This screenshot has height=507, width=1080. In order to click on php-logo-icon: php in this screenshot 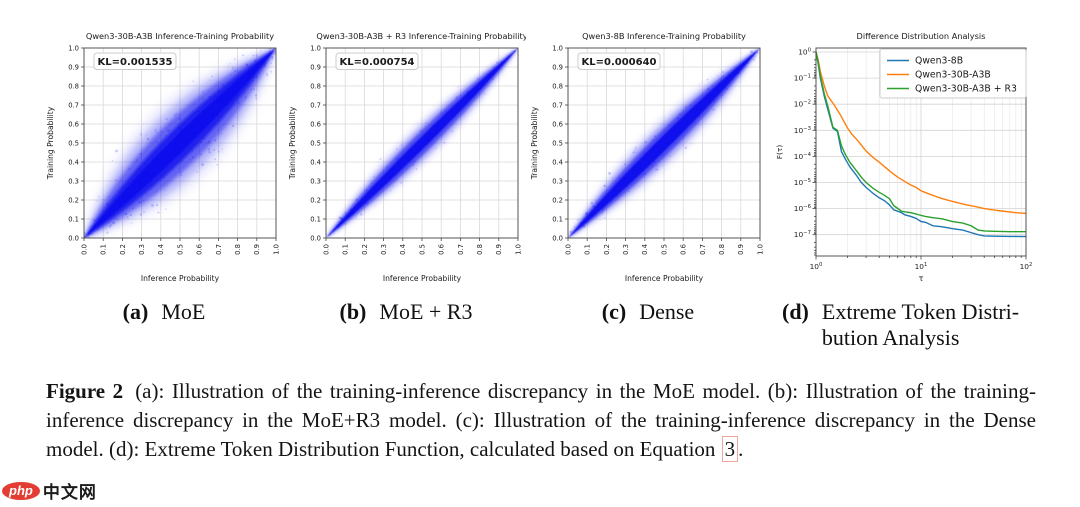, I will do `click(21, 490)`.